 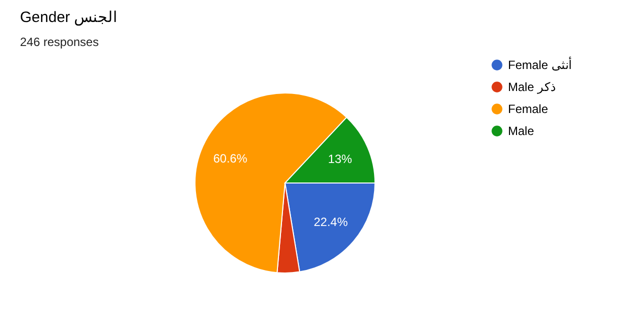 What do you see at coordinates (540, 64) in the screenshot?
I see `legend-label: Female أنثى` at bounding box center [540, 64].